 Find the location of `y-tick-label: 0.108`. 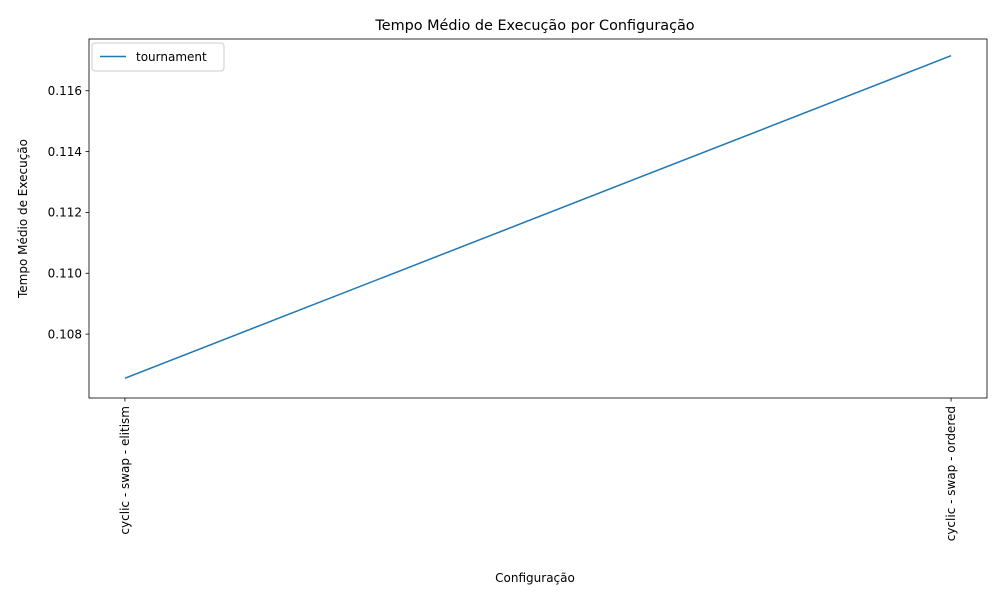

y-tick-label: 0.108 is located at coordinates (65, 334).